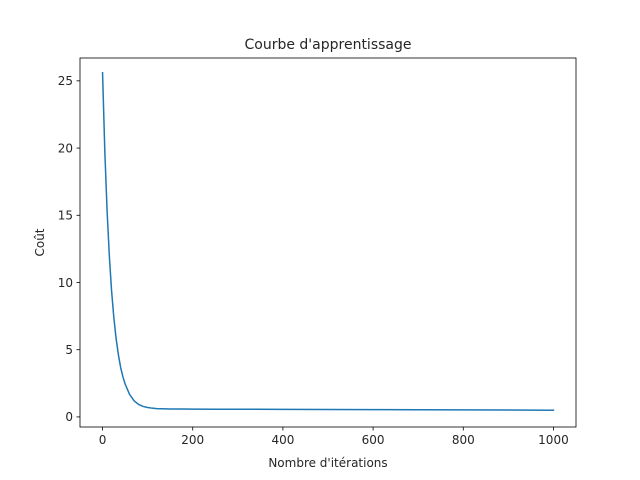  Describe the element at coordinates (327, 463) in the screenshot. I see `x-axis-label: Nombre d'itérations` at that location.